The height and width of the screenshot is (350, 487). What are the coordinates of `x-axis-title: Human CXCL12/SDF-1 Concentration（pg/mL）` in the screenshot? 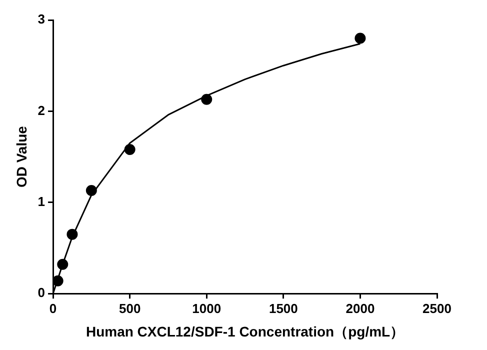 It's located at (245, 331).